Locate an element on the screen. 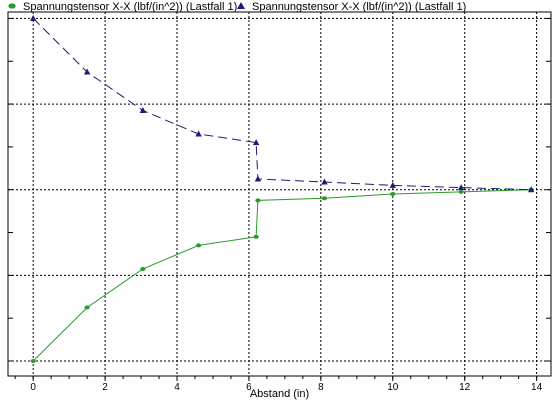  x-tick-label: 2 is located at coordinates (105, 387).